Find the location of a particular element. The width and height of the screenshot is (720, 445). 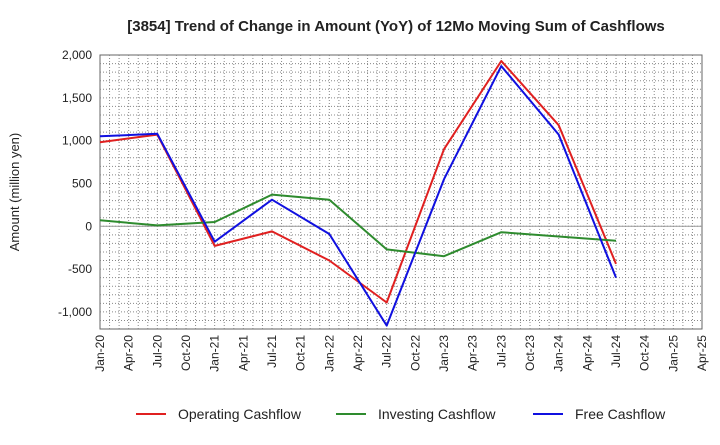

series-line is located at coordinates (358, 225).